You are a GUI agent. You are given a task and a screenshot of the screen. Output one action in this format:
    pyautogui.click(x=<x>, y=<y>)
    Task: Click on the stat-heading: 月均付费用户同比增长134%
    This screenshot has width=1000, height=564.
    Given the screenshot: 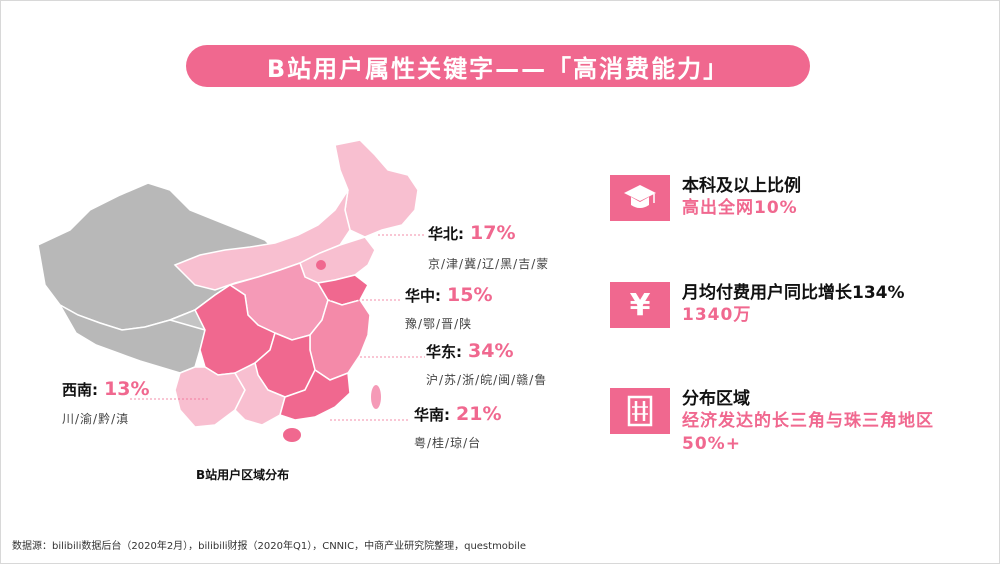 What is the action you would take?
    pyautogui.click(x=793, y=293)
    